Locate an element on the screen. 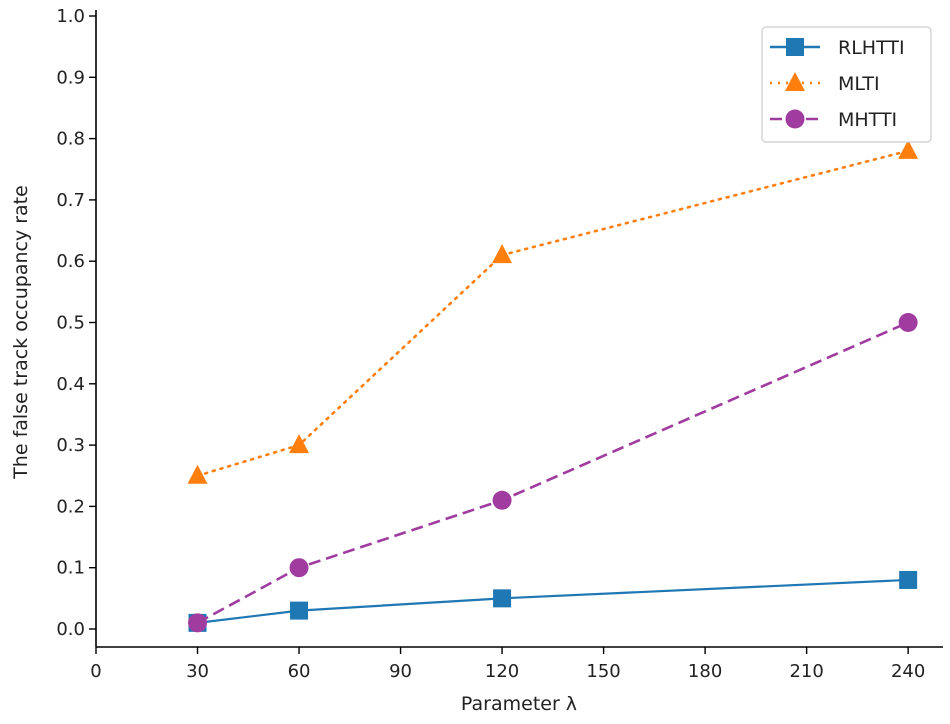 This screenshot has width=950, height=724. series-rlhtti is located at coordinates (553, 601).